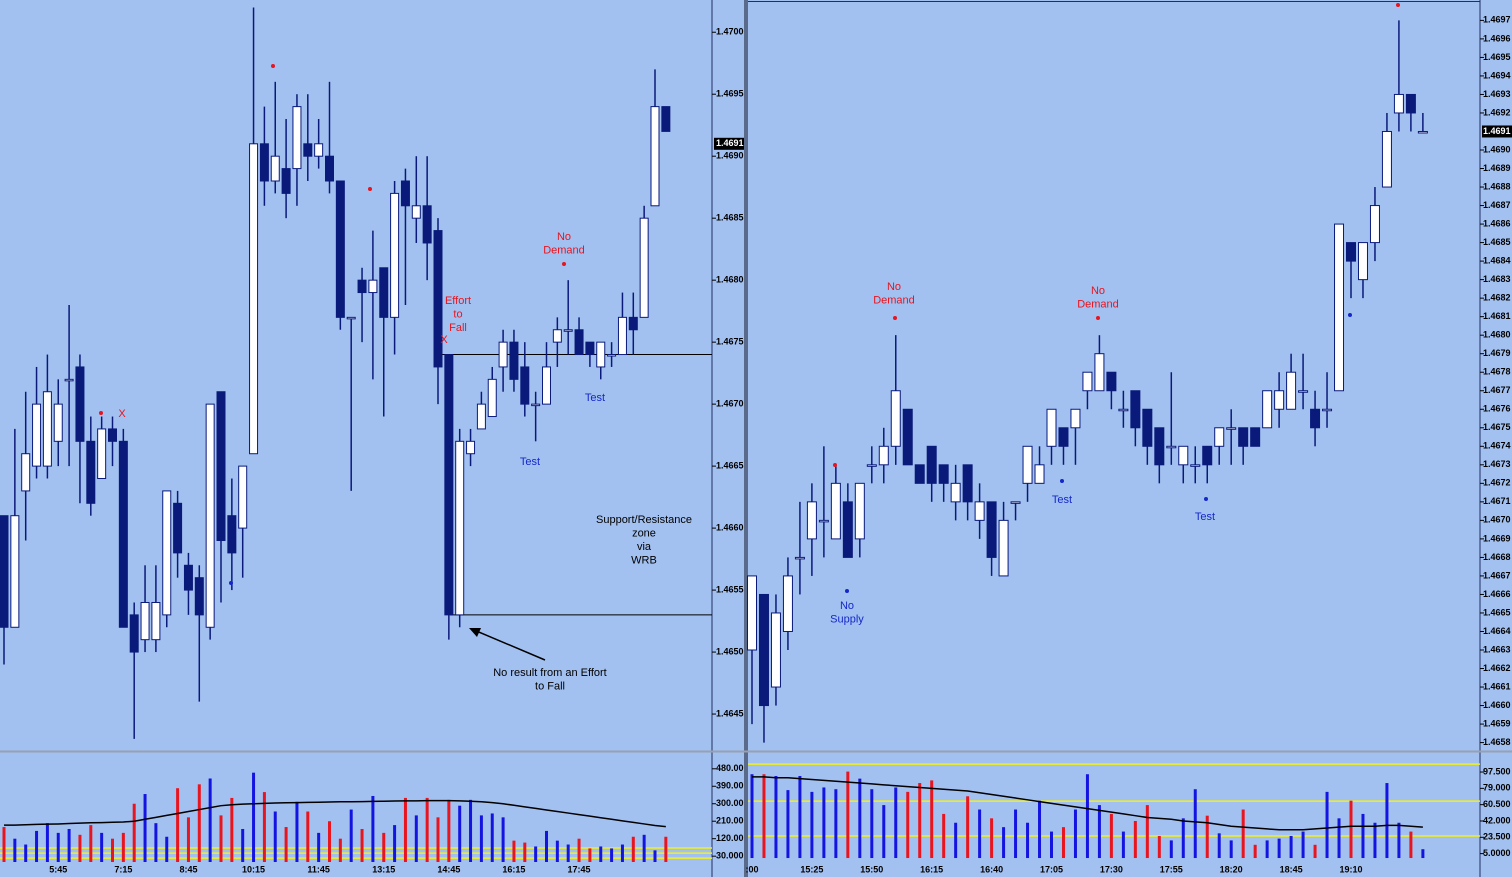 The image size is (1512, 877). What do you see at coordinates (1497, 631) in the screenshot?
I see `y-tick-label: 1.4664` at bounding box center [1497, 631].